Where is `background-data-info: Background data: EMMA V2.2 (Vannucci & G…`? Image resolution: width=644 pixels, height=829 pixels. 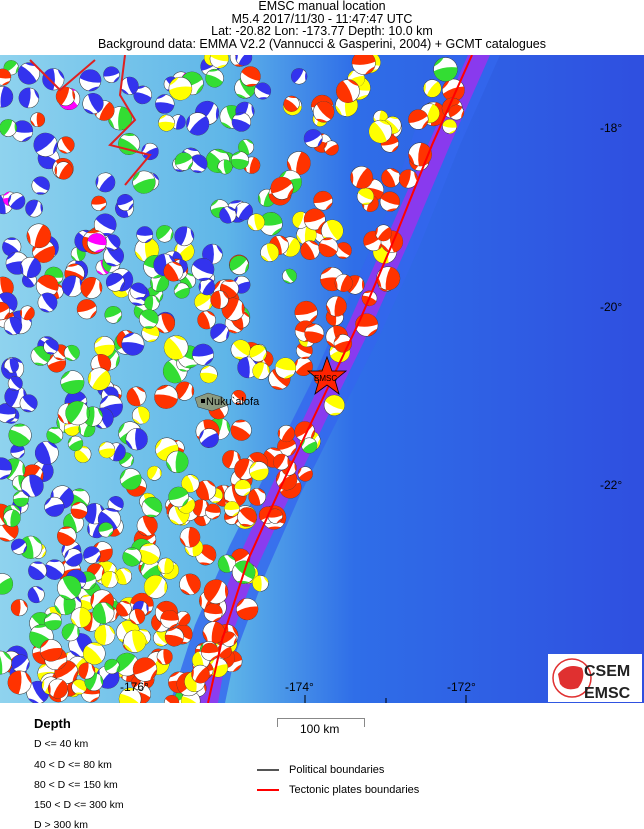 background-data-info: Background data: EMMA V2.2 (Vannucci & G… is located at coordinates (322, 43).